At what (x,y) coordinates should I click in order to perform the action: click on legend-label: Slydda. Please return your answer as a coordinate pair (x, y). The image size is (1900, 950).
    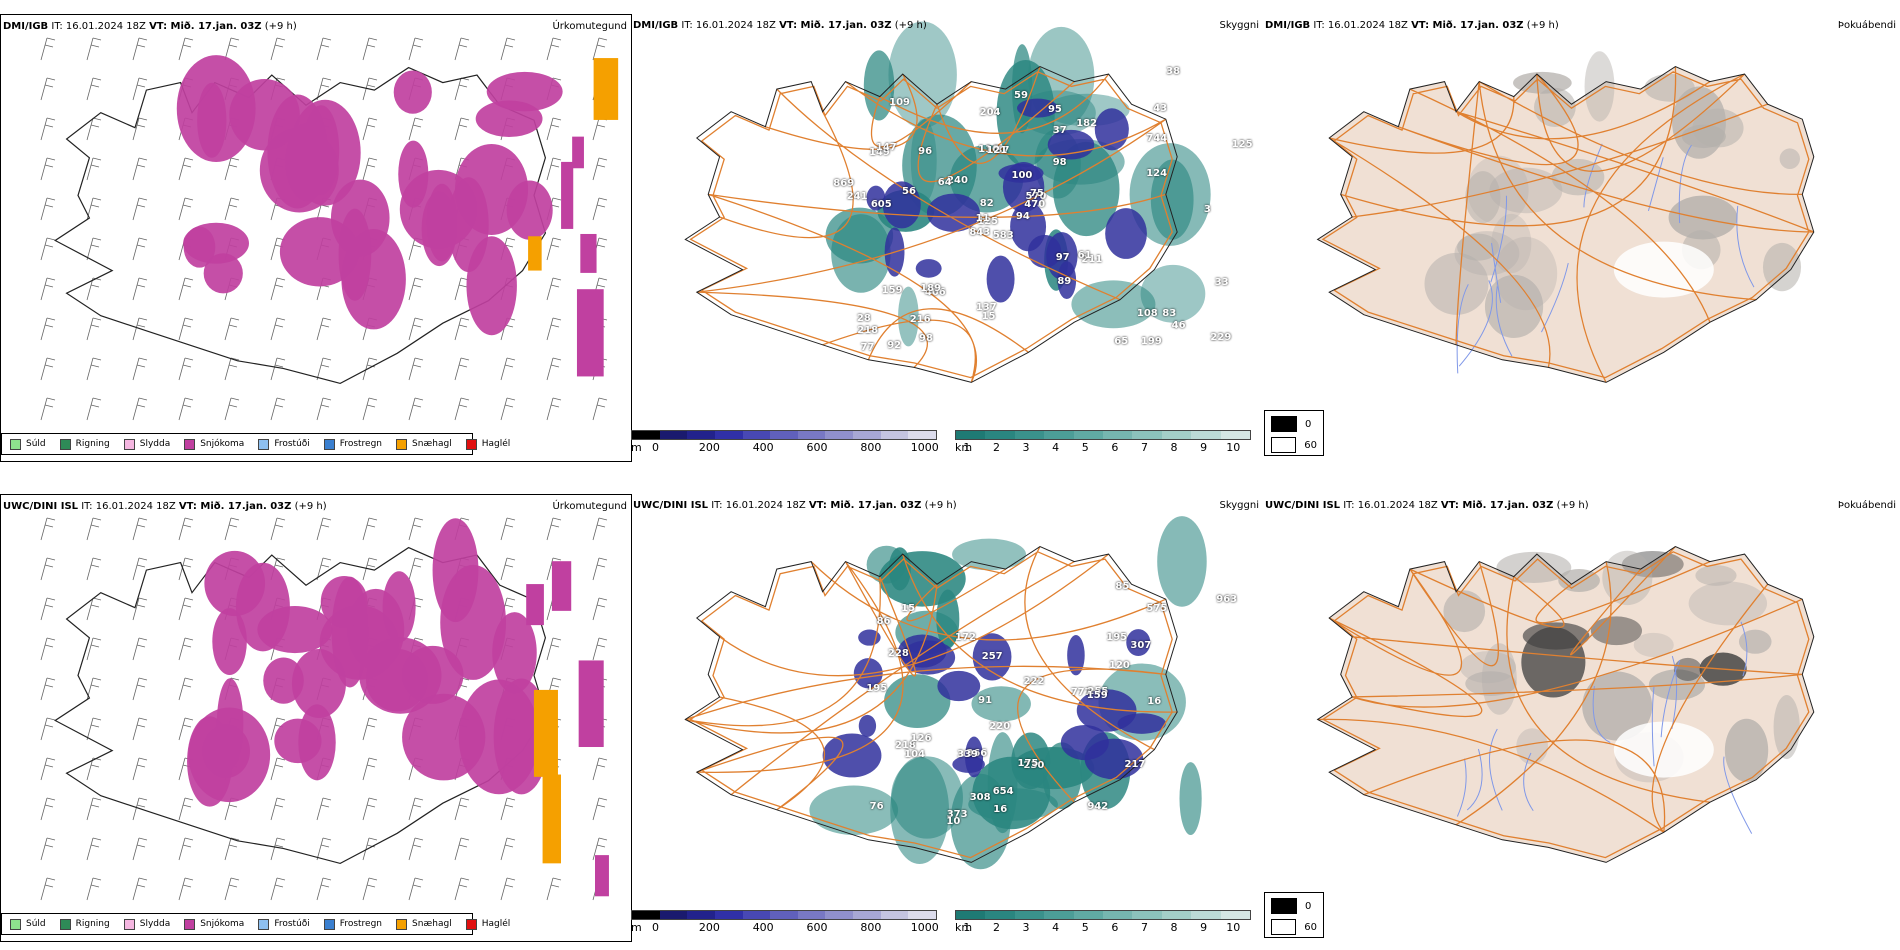
    Looking at the image, I should click on (155, 924).